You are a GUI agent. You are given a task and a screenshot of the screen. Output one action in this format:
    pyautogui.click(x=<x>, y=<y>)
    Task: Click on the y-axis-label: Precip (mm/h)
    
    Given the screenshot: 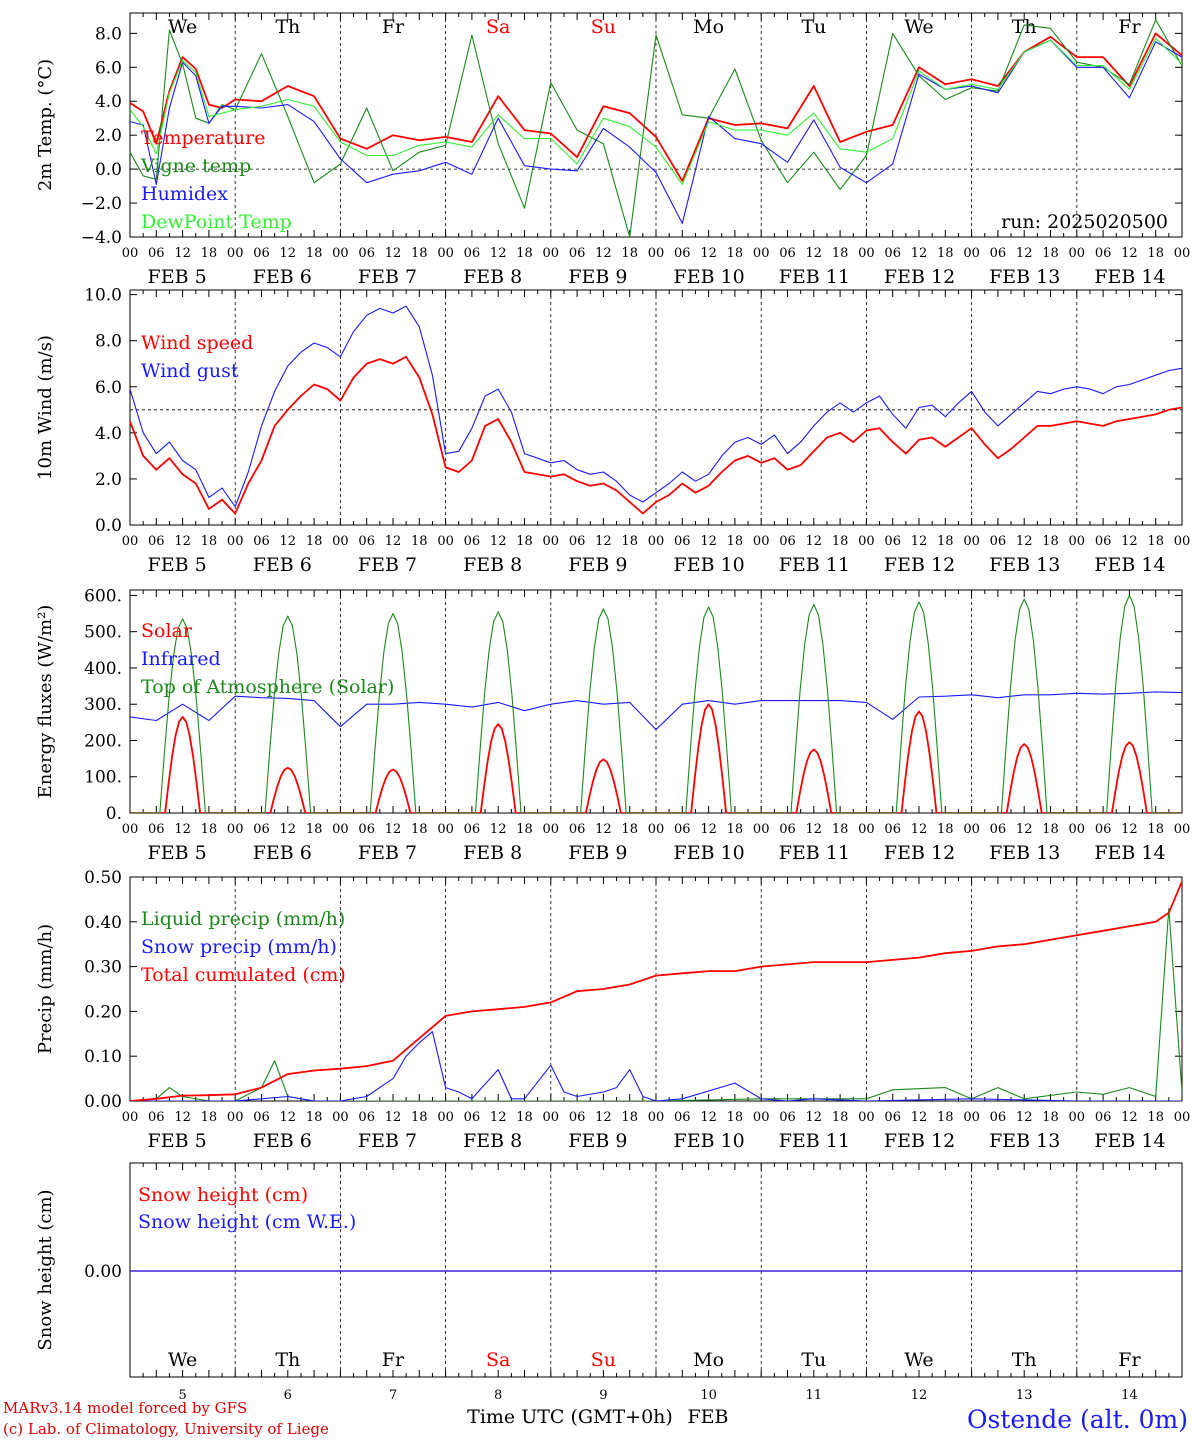 What is the action you would take?
    pyautogui.click(x=45, y=989)
    